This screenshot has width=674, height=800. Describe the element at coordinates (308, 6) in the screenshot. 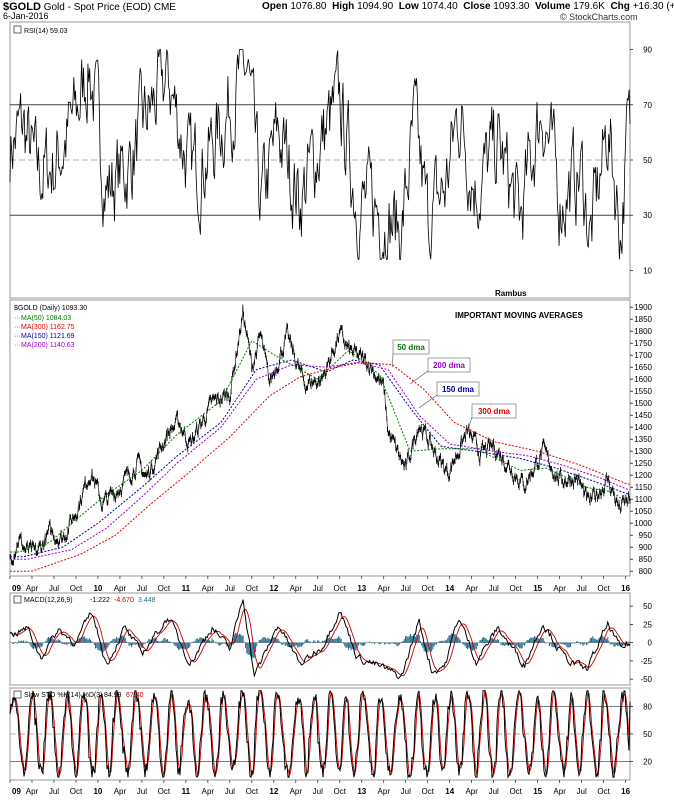

I see `open-value: 1076.80` at that location.